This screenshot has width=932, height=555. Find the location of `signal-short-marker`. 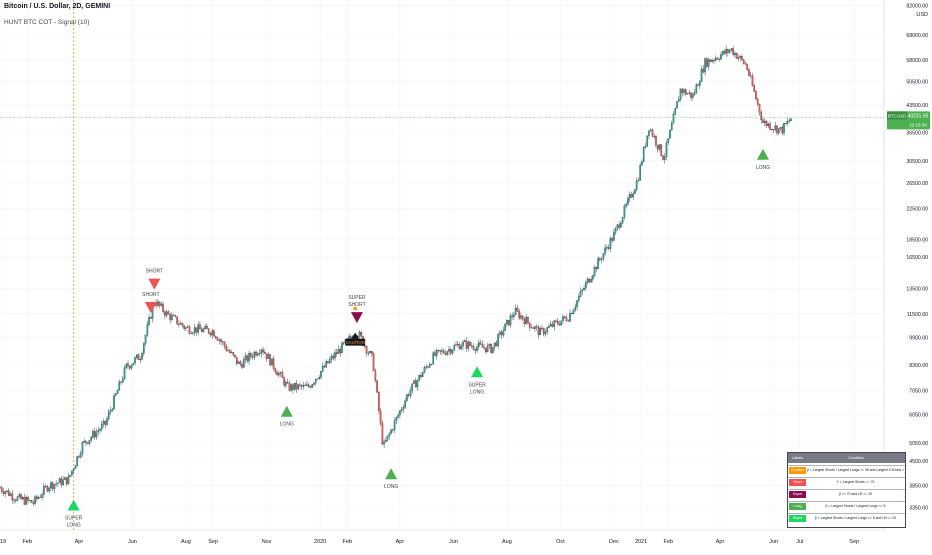

signal-short-marker is located at coordinates (154, 284).